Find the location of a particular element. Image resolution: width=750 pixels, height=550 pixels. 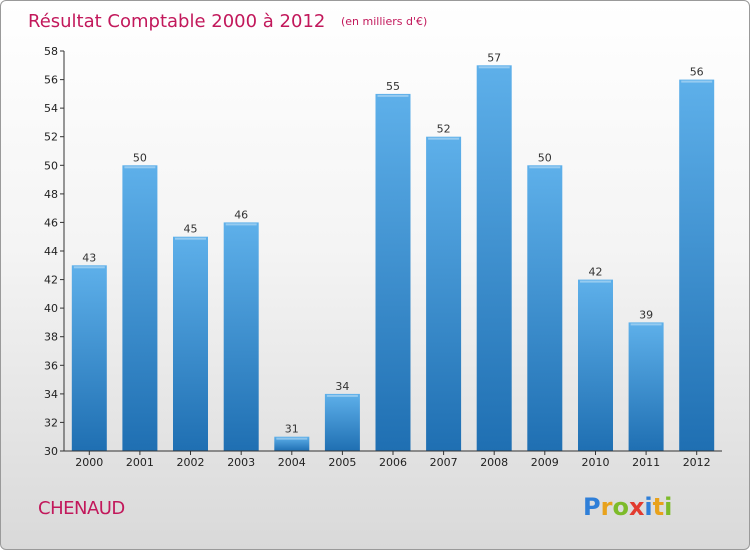

bar-2000 is located at coordinates (89, 358).